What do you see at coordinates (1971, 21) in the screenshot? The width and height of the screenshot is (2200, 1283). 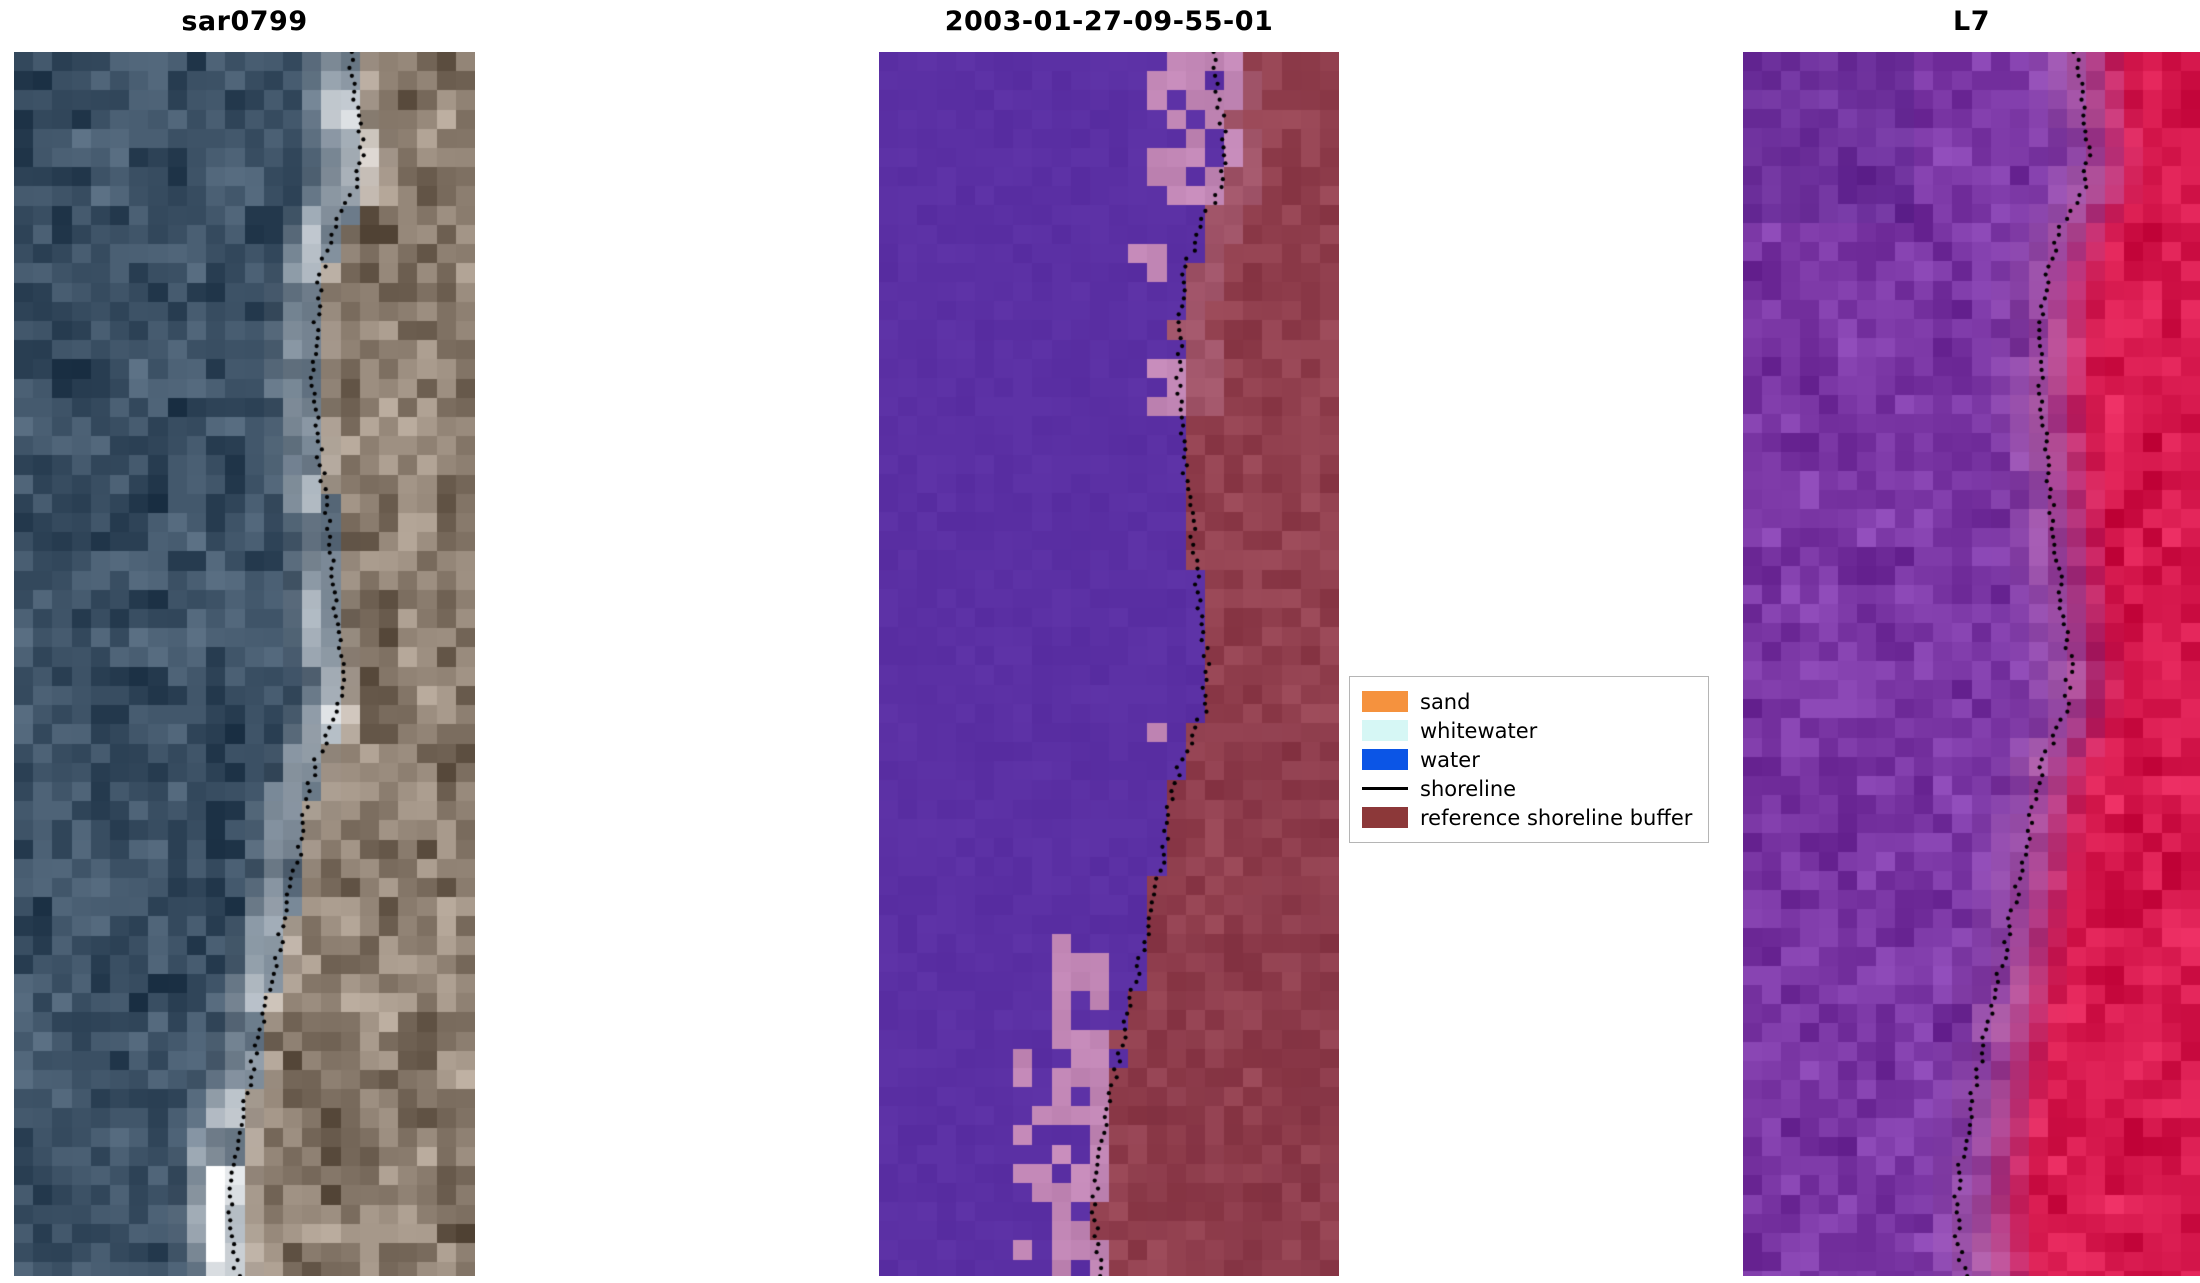 I see `panel-title-l7: L7` at bounding box center [1971, 21].